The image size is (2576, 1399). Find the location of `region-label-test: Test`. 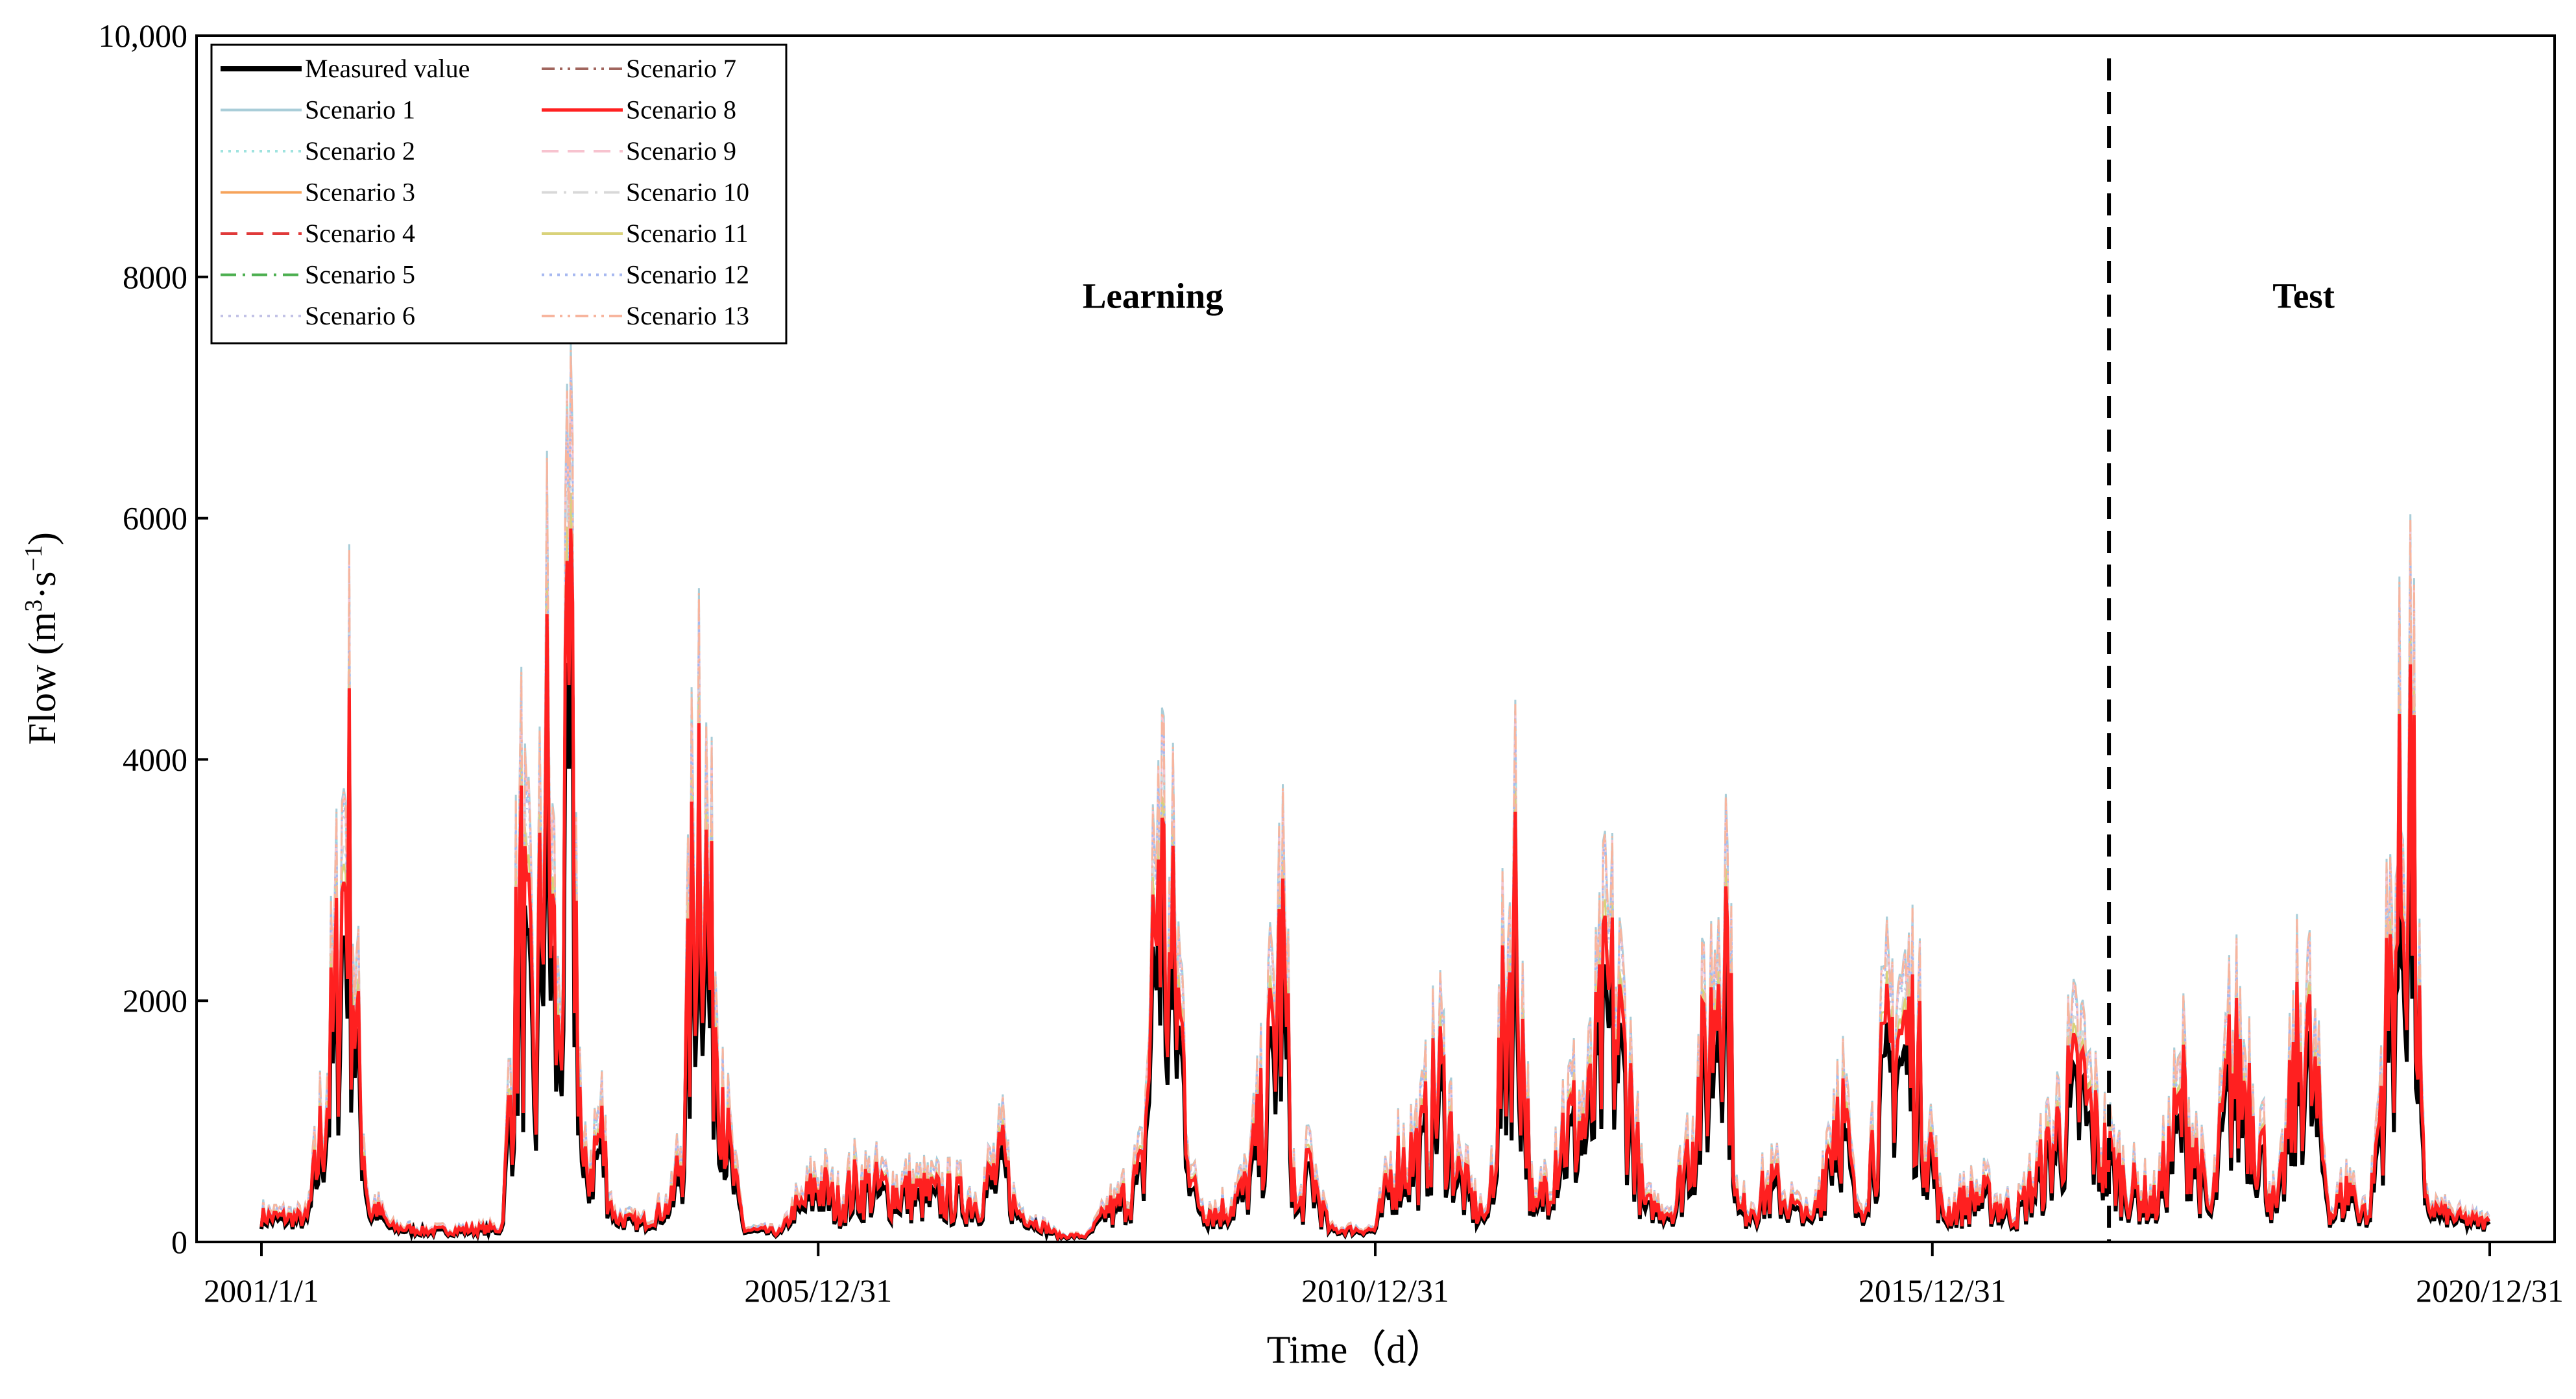

region-label-test: Test is located at coordinates (2303, 296).